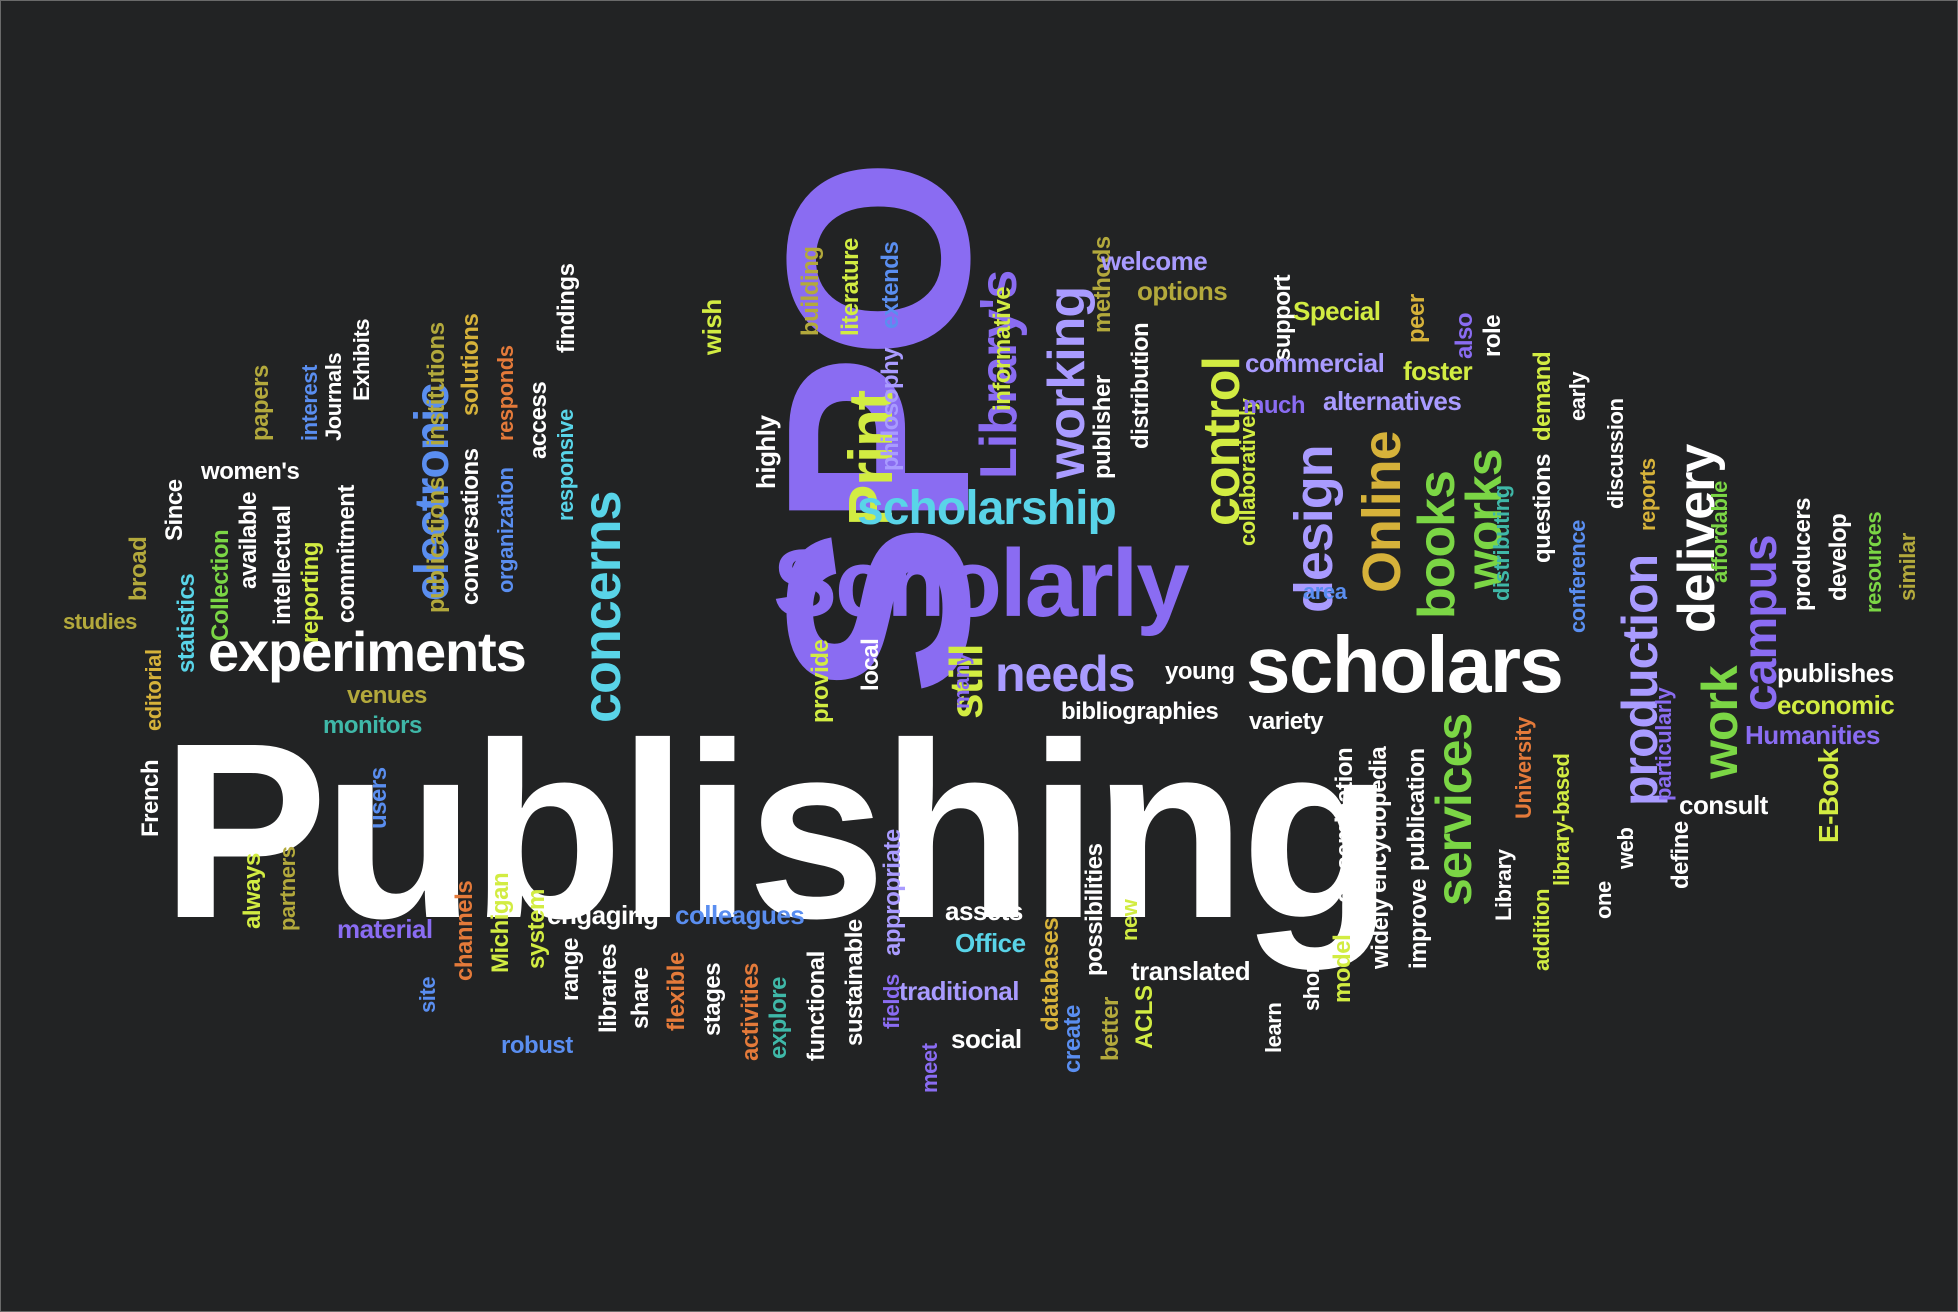  What do you see at coordinates (712, 999) in the screenshot?
I see `cloud-word: stages` at bounding box center [712, 999].